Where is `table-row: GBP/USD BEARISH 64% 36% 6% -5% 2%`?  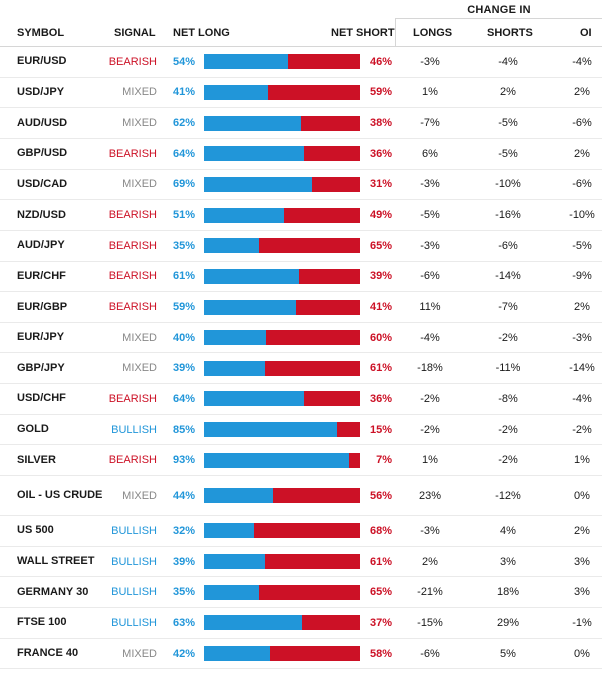 table-row: GBP/USD BEARISH 64% 36% 6% -5% 2% is located at coordinates (301, 154).